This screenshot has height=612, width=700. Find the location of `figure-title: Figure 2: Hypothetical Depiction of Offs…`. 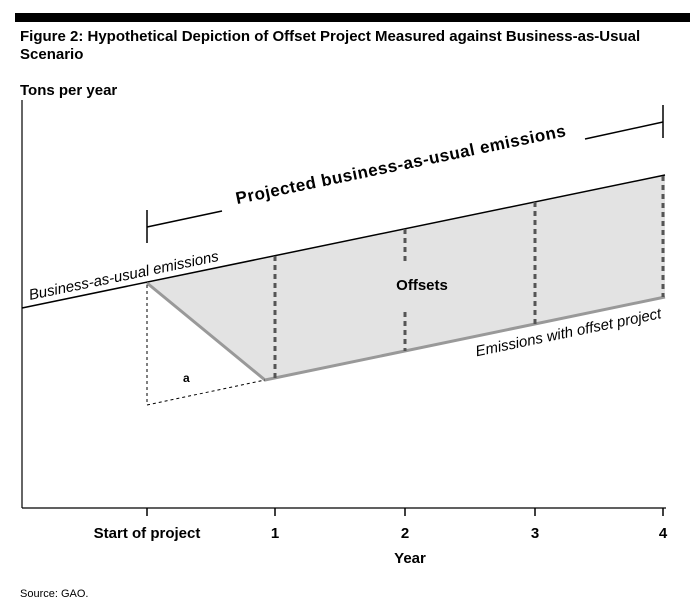

figure-title: Figure 2: Hypothetical Depiction of Offs… is located at coordinates (330, 45).